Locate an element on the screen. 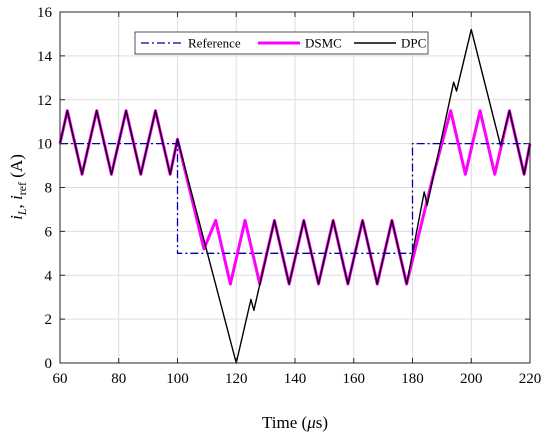 The width and height of the screenshot is (550, 440). y-axis-label: iL, iref (A) is located at coordinates (18, 187).